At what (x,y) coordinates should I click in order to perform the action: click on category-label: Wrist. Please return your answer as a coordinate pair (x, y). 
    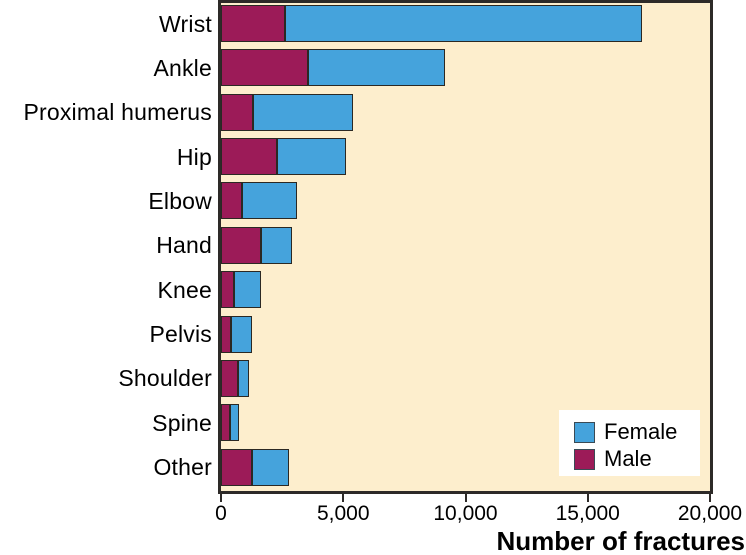
    Looking at the image, I should click on (185, 23).